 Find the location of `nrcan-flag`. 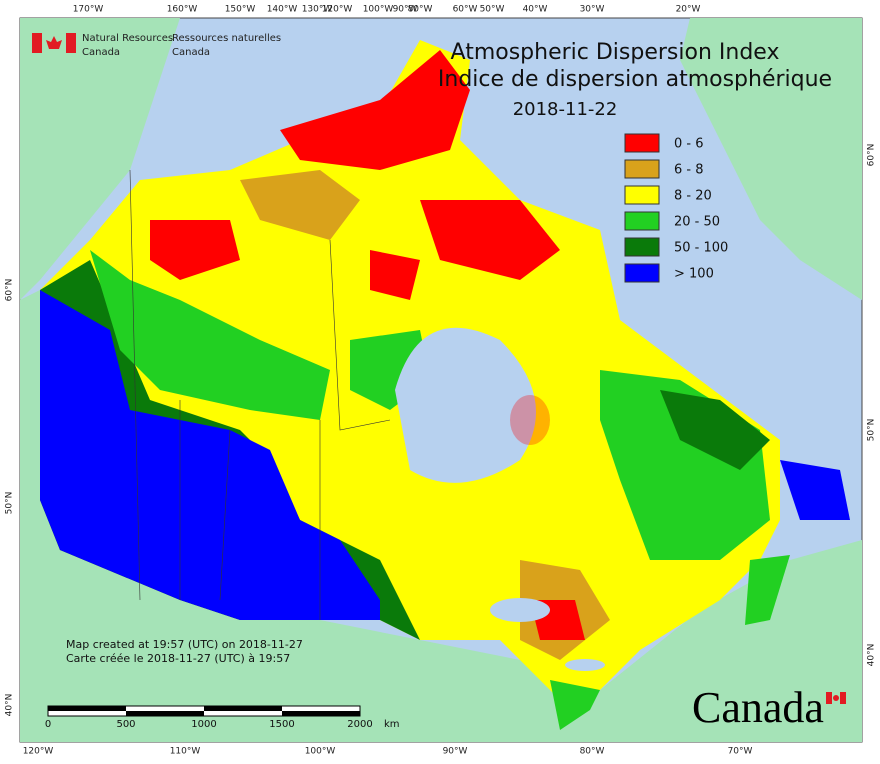

nrcan-flag is located at coordinates (54, 43).